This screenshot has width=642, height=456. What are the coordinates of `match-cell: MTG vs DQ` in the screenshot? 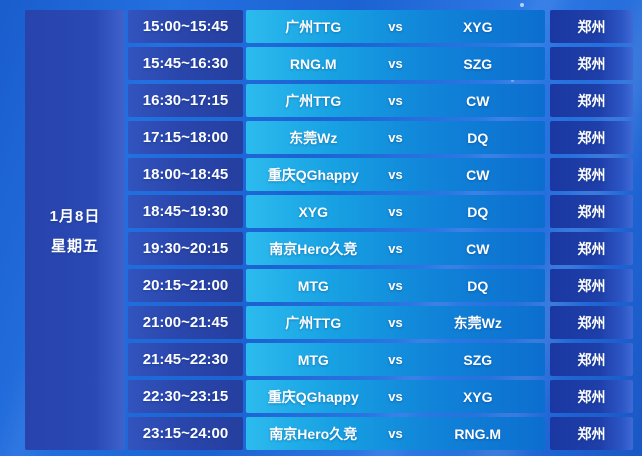 It's located at (395, 285).